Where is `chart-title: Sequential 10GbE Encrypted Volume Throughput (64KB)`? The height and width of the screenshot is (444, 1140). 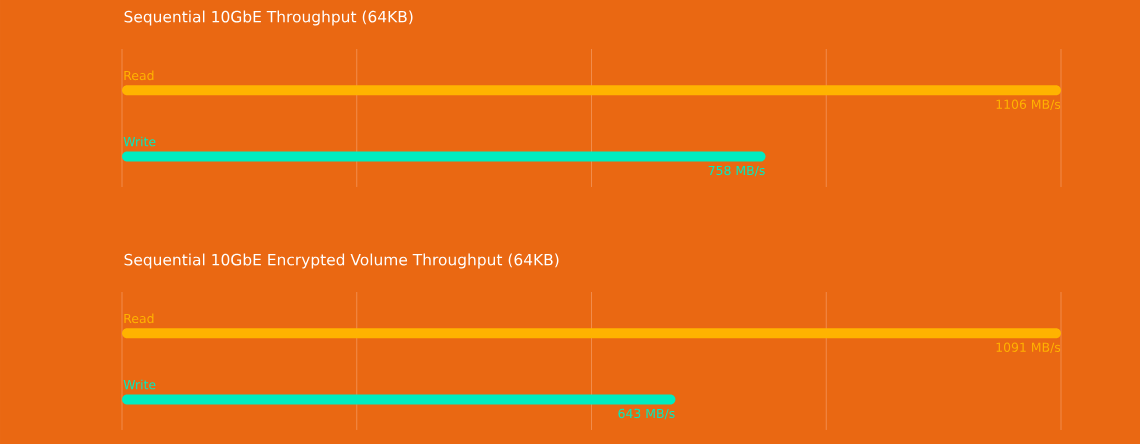
chart-title: Sequential 10GbE Encrypted Volume Throughput (64KB) is located at coordinates (341, 261).